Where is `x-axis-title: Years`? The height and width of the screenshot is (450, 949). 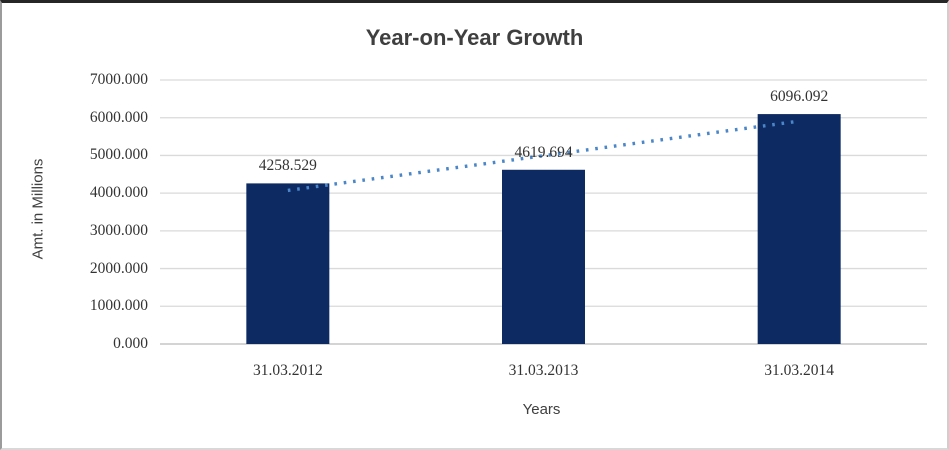
x-axis-title: Years is located at coordinates (541, 409).